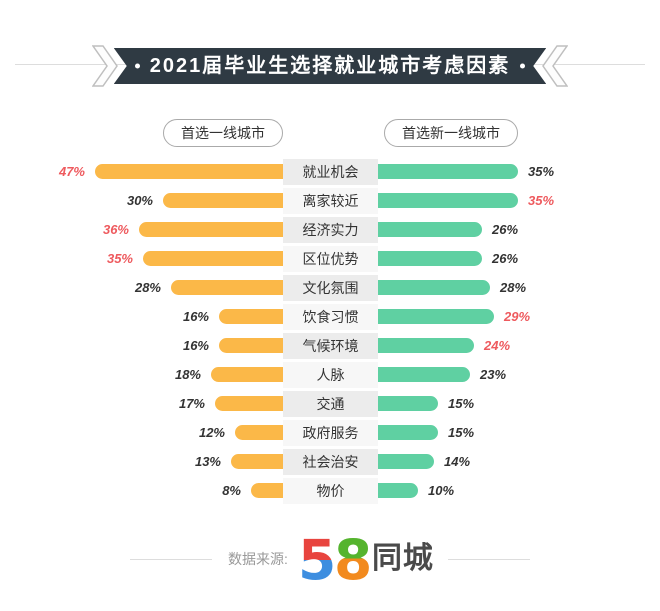 Image resolution: width=660 pixels, height=611 pixels. I want to click on svg-text: 5, so click(317, 559).